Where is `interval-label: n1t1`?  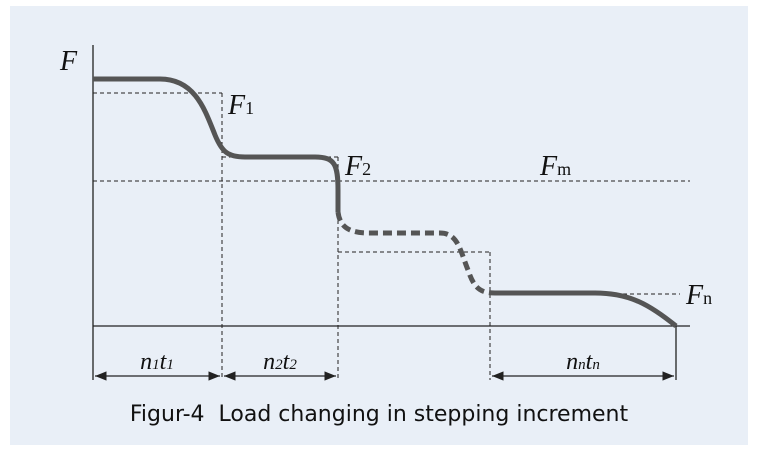 interval-label: n1t1 is located at coordinates (157, 362).